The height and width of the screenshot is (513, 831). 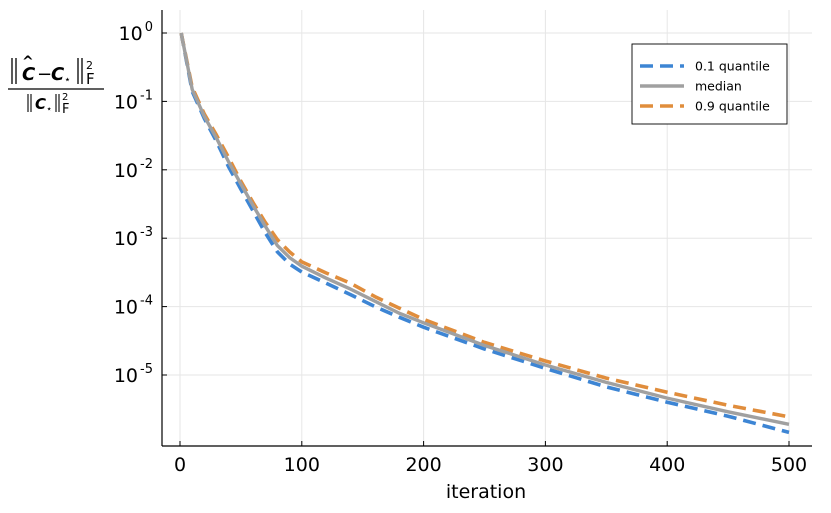 I want to click on x-tick-label: 0, so click(x=180, y=465).